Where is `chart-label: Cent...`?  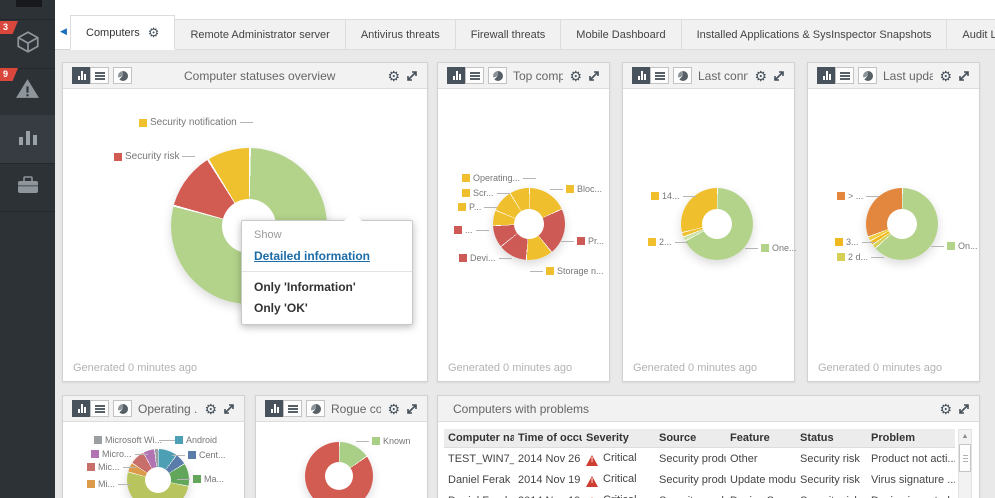
chart-label: Cent... is located at coordinates (199, 455).